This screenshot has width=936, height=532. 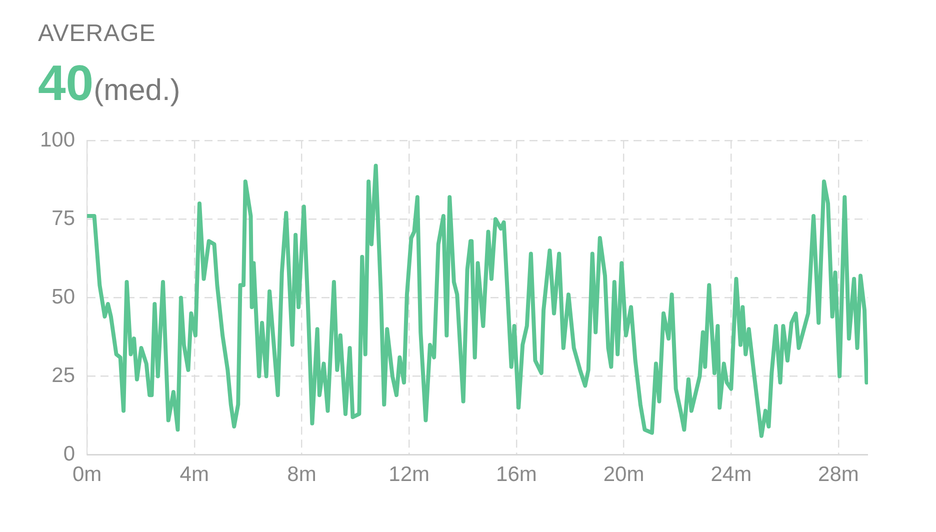 I want to click on x-tick-label: 8m, so click(x=301, y=474).